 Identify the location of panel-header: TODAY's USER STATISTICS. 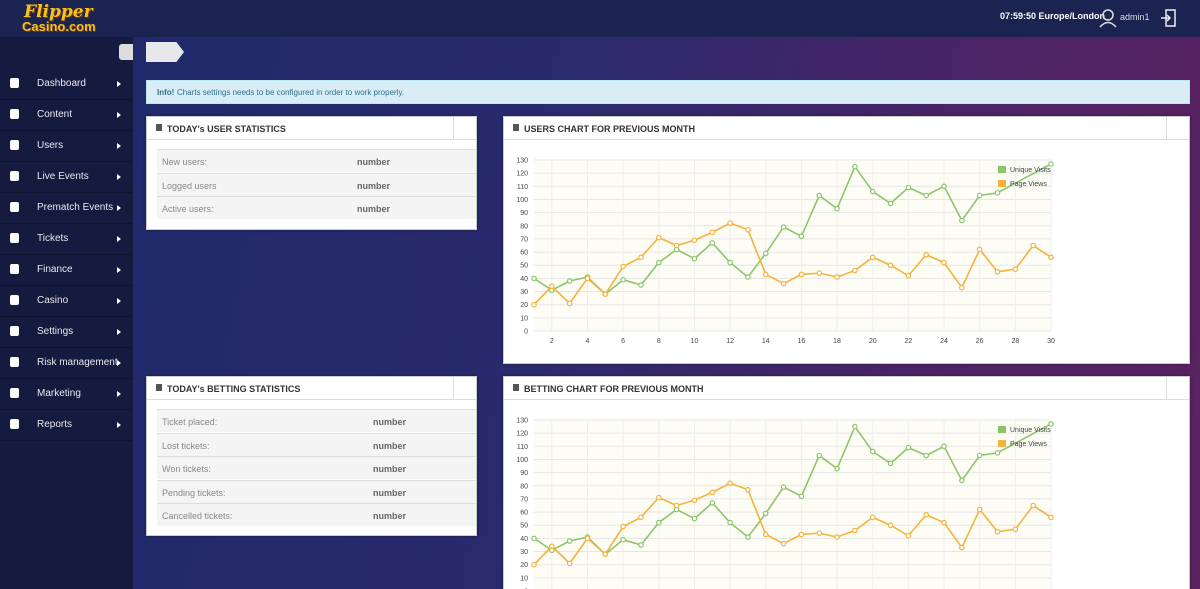
(311, 128).